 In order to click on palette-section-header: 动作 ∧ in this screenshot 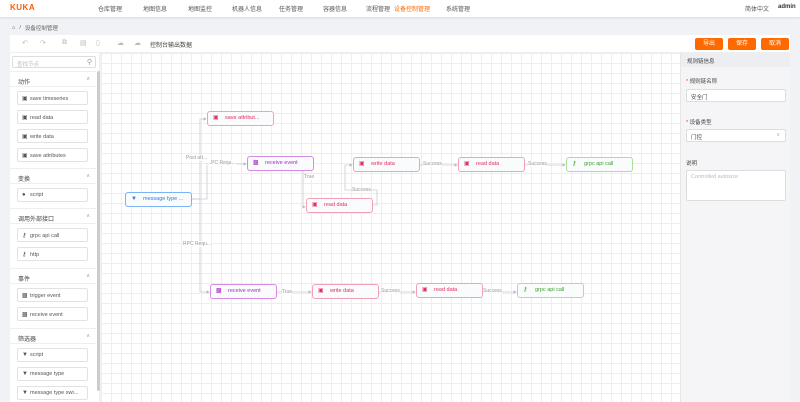, I will do `click(53, 79)`.